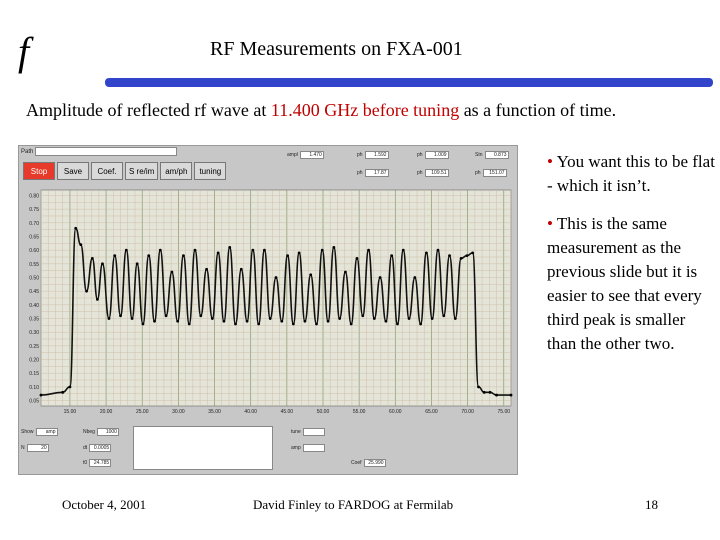 This screenshot has width=720, height=540. Describe the element at coordinates (34, 320) in the screenshot. I see `y-tick-label: 0.35` at that location.